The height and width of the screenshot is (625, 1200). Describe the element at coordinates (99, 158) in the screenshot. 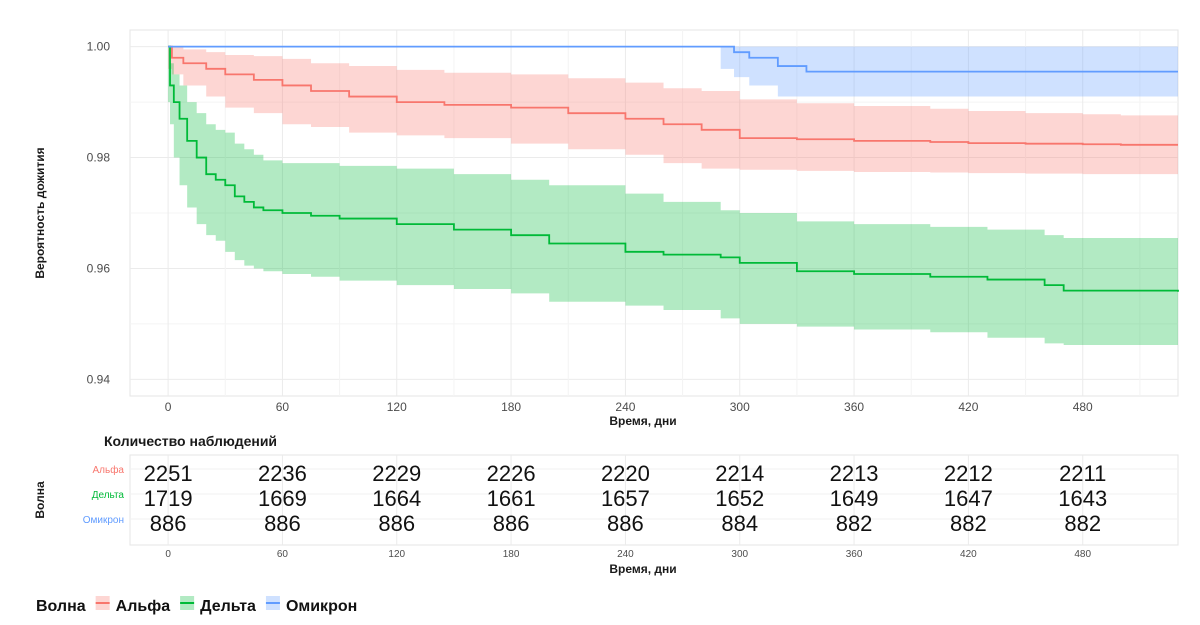

I see `y-tick-label: 0.98` at that location.